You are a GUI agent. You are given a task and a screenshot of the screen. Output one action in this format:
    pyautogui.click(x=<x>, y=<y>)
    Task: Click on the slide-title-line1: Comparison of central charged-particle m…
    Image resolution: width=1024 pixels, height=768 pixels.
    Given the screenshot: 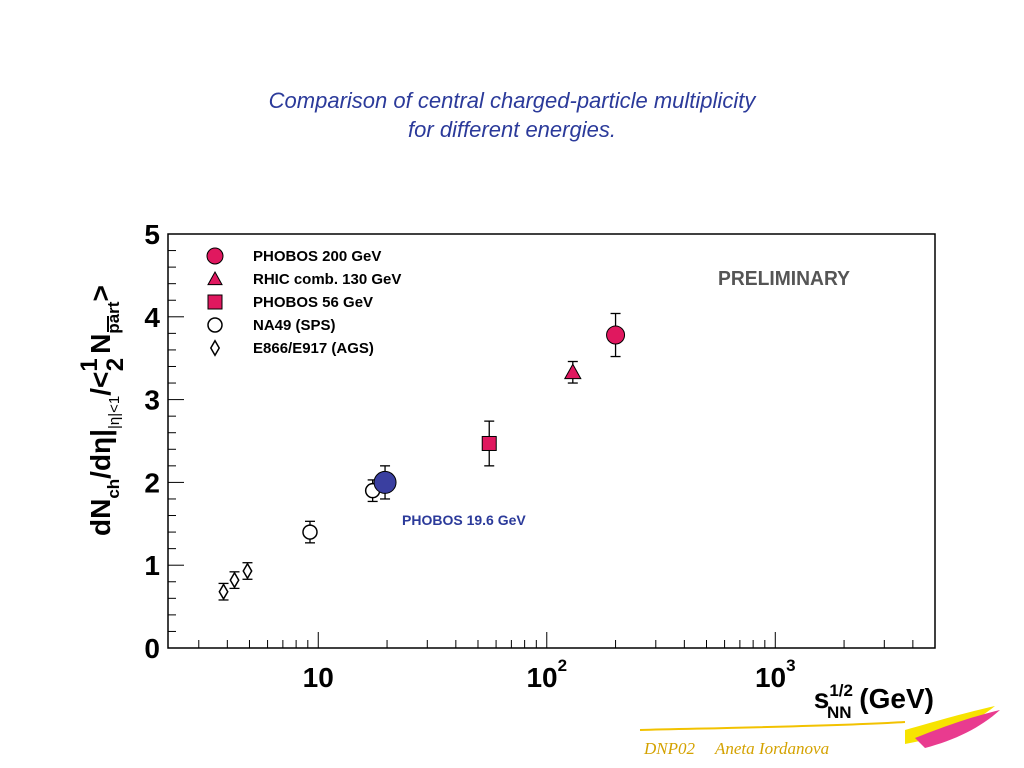 What is the action you would take?
    pyautogui.click(x=512, y=100)
    